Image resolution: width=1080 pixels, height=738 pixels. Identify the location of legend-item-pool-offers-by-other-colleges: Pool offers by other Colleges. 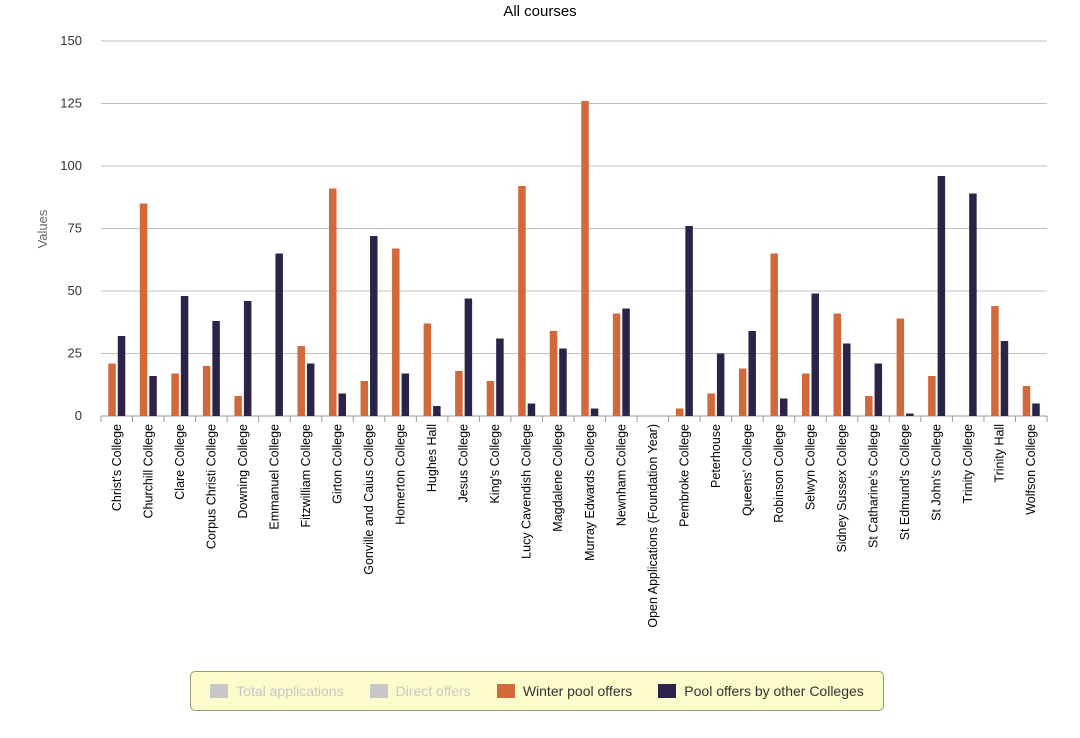
(761, 691).